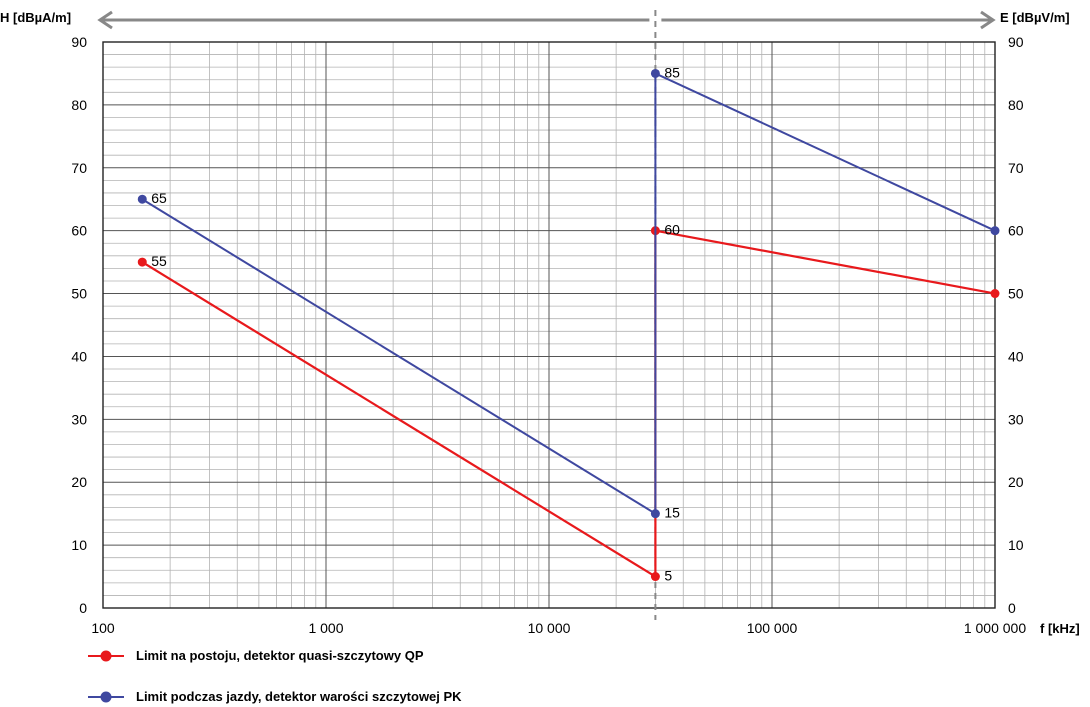 The image size is (1090, 707). I want to click on data-label: 55, so click(159, 261).